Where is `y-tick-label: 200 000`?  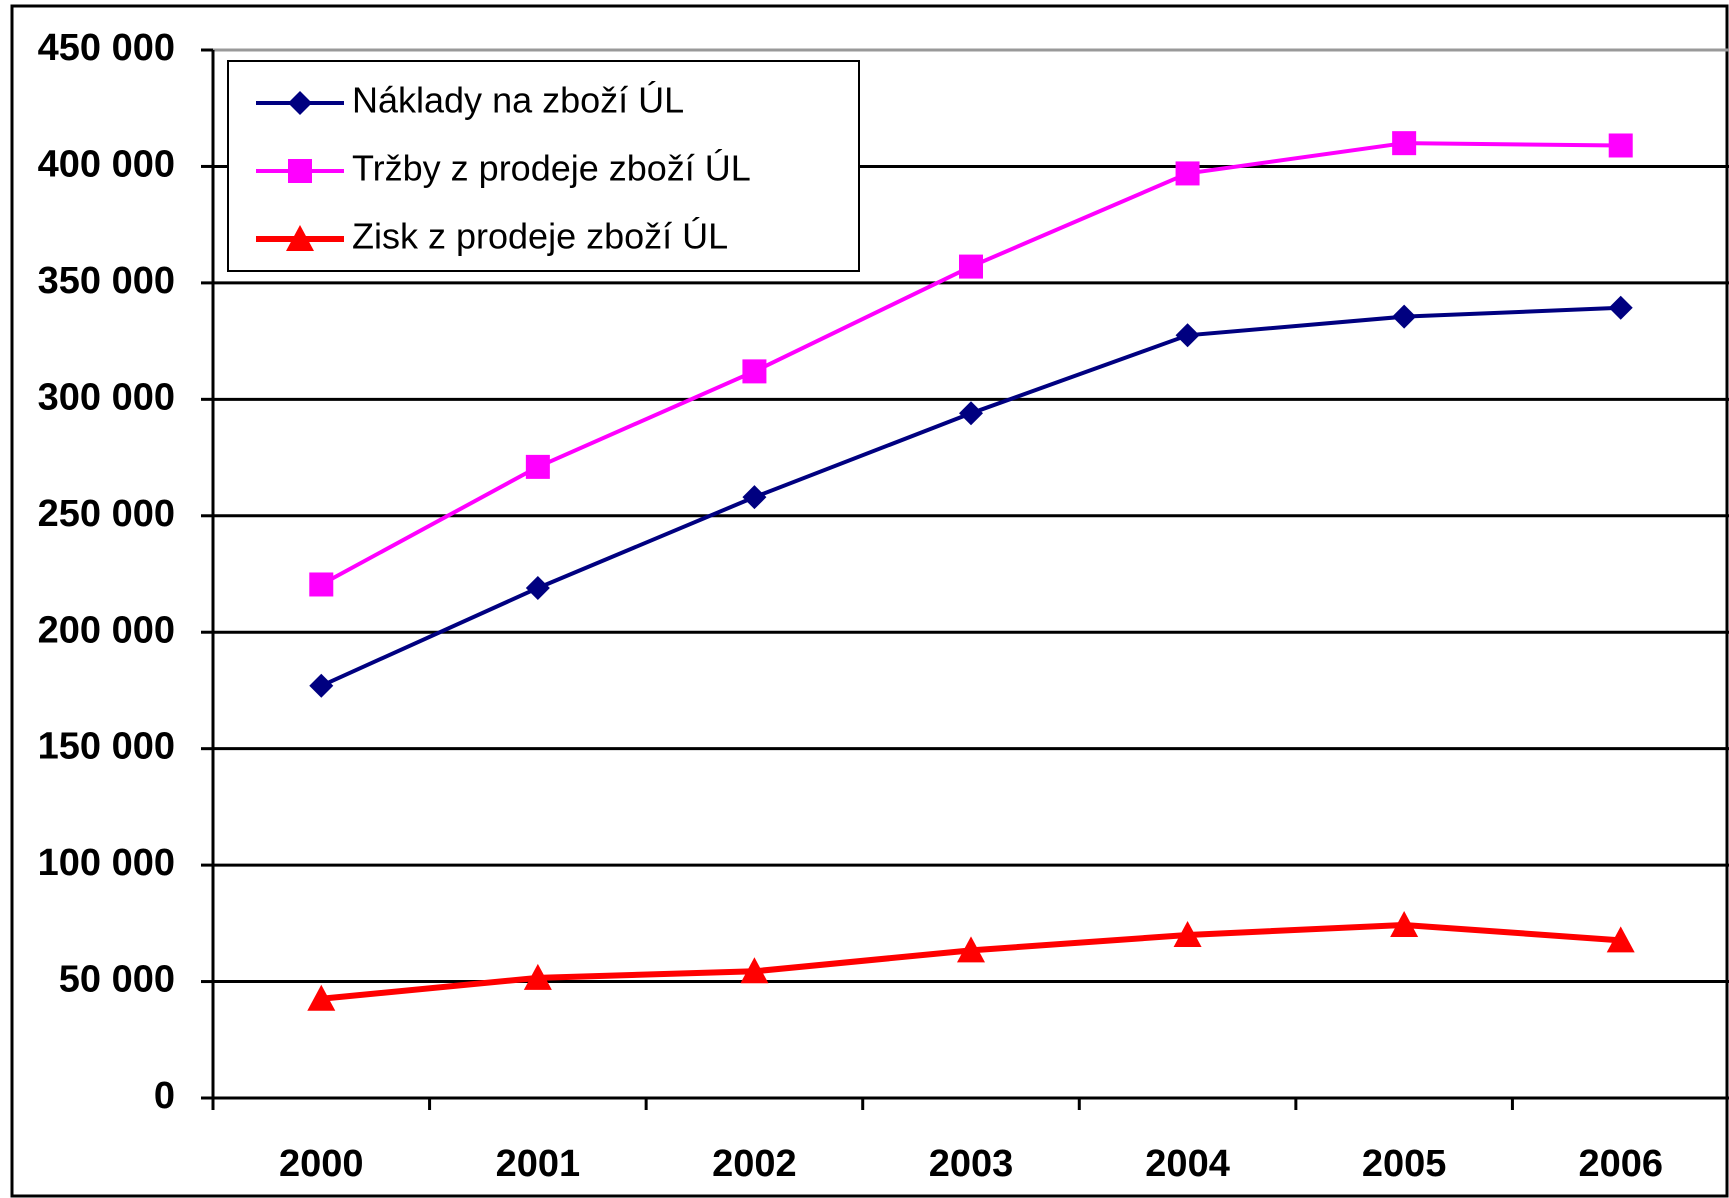
y-tick-label: 200 000 is located at coordinates (106, 630).